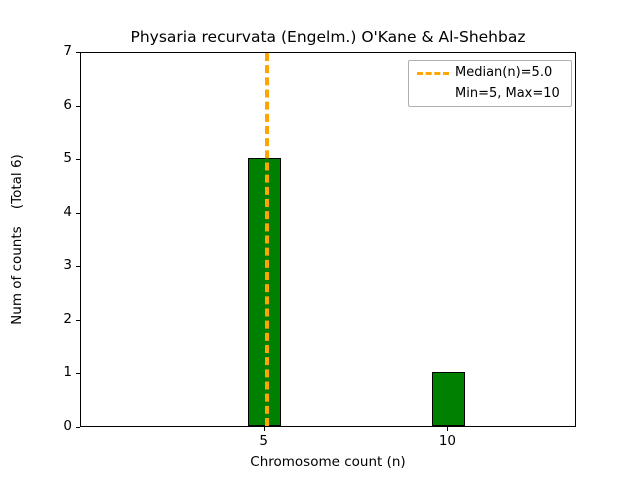  What do you see at coordinates (17, 275) in the screenshot?
I see `y-axis-label-main: Num of counts` at bounding box center [17, 275].